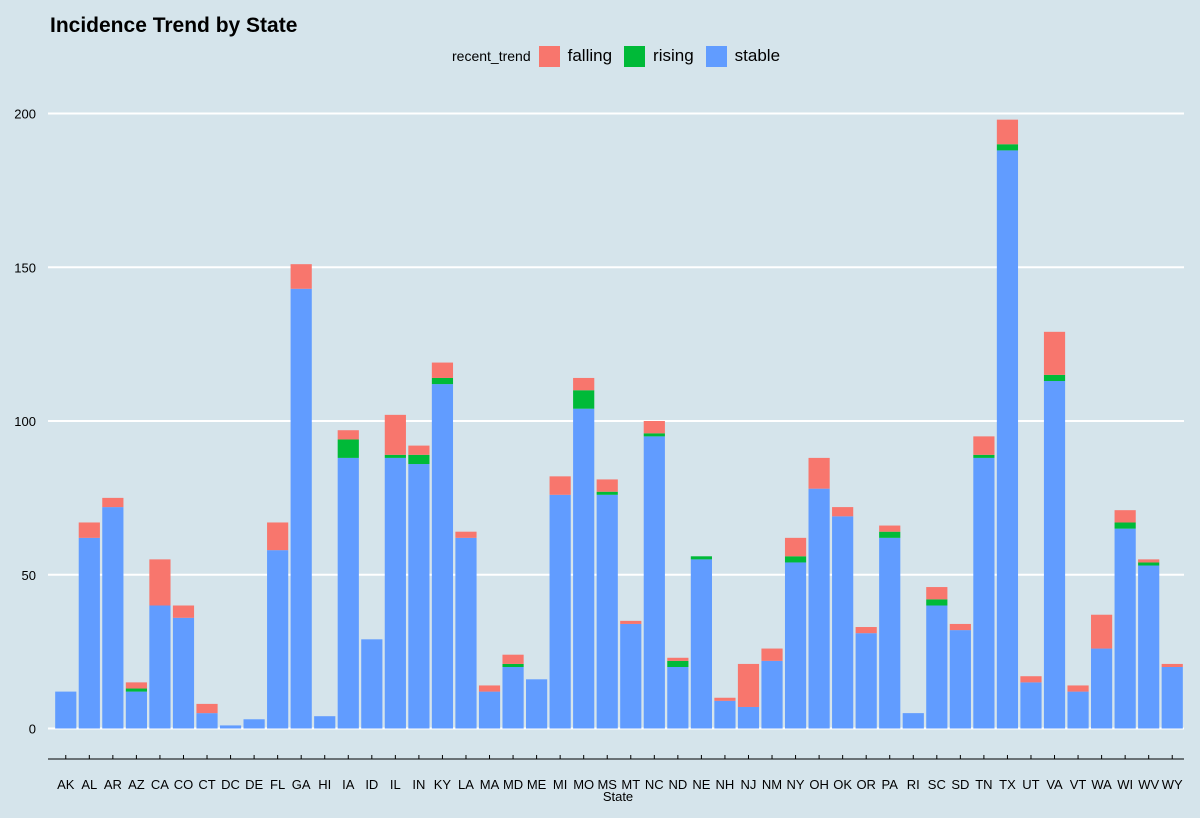 The image size is (1200, 818). I want to click on bar-AK-stable, so click(66, 710).